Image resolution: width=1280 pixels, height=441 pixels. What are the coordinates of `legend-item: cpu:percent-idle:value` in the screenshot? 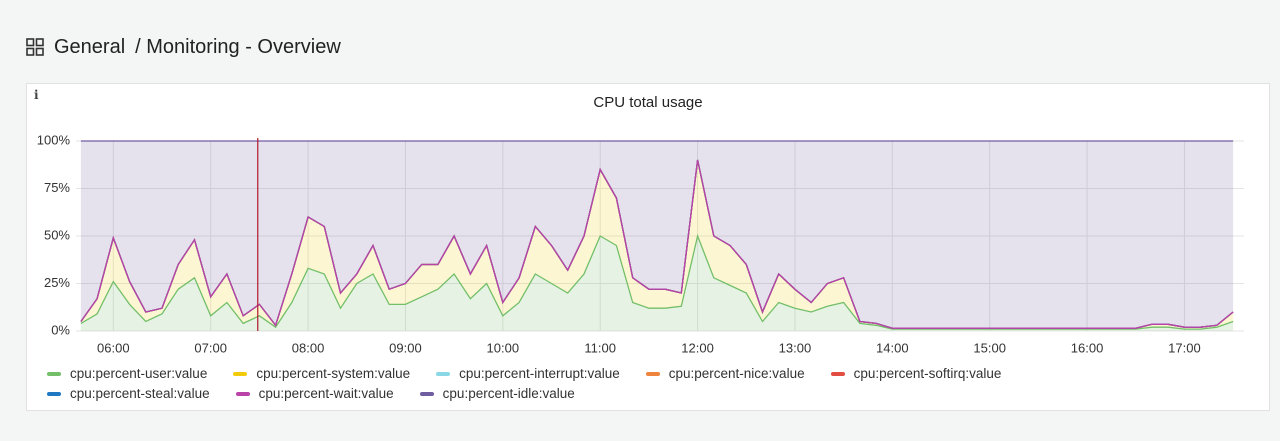 It's located at (497, 393).